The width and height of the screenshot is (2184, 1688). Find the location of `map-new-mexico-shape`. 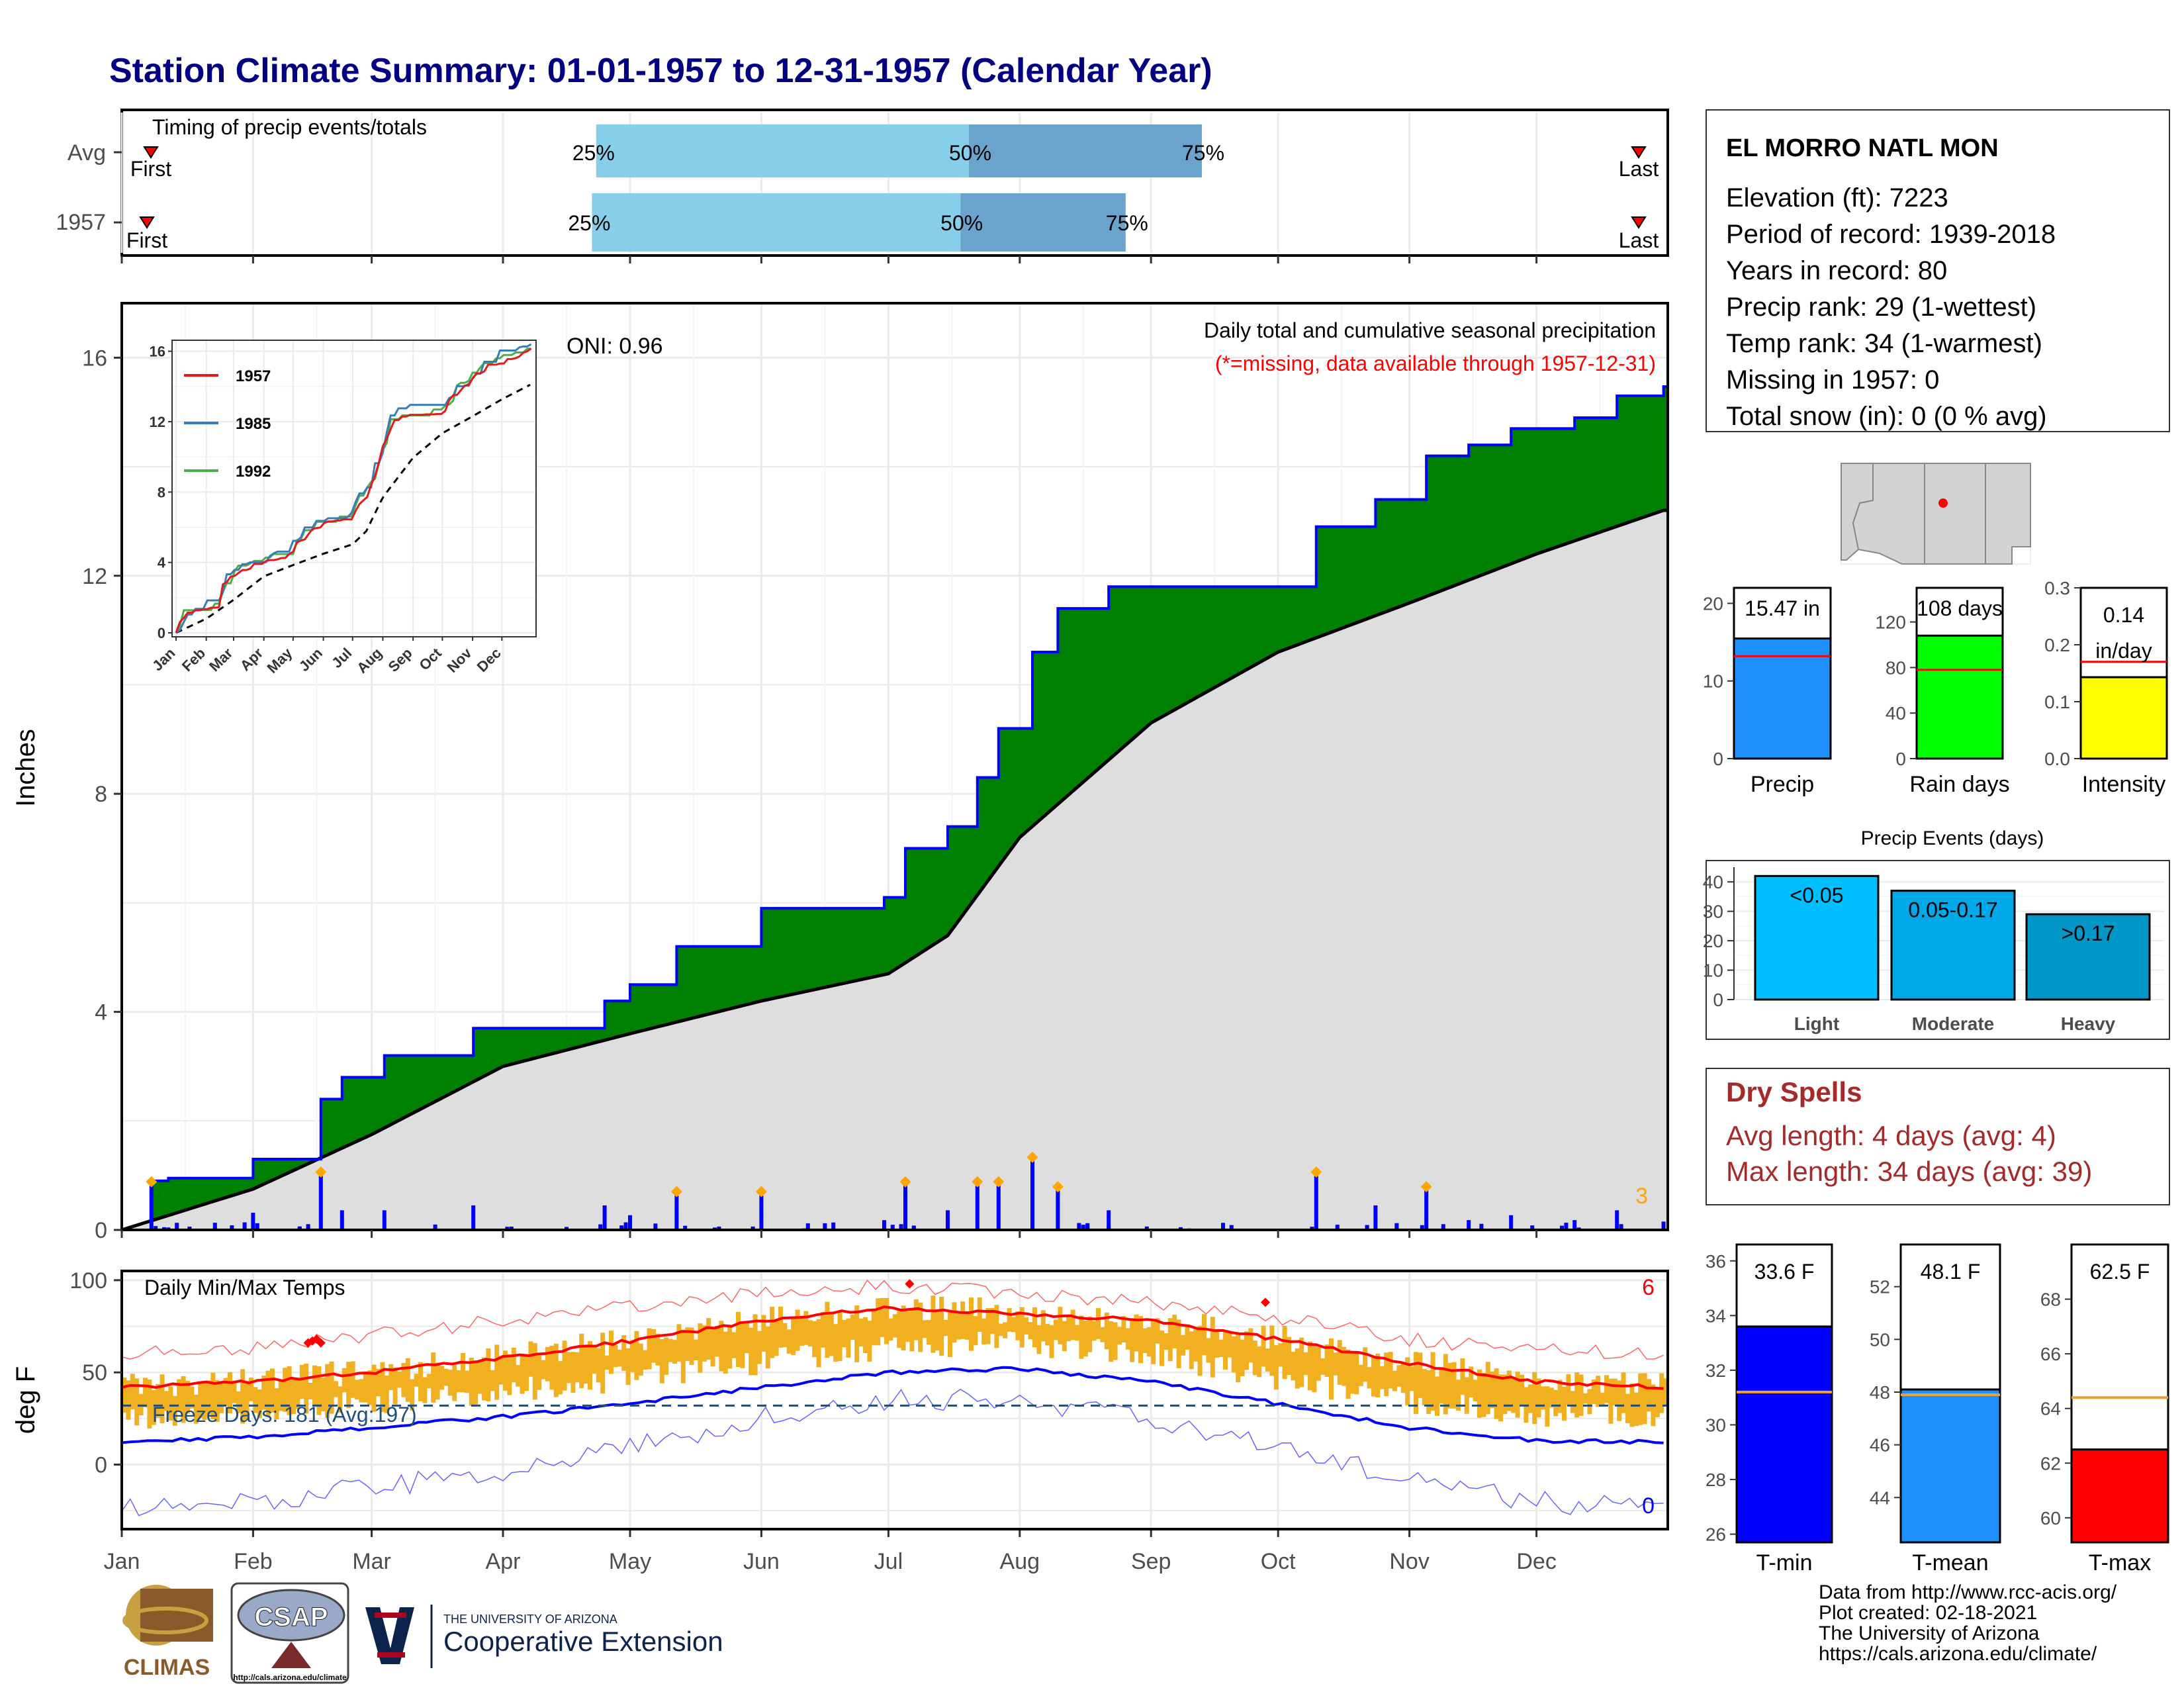

map-new-mexico-shape is located at coordinates (1955, 514).